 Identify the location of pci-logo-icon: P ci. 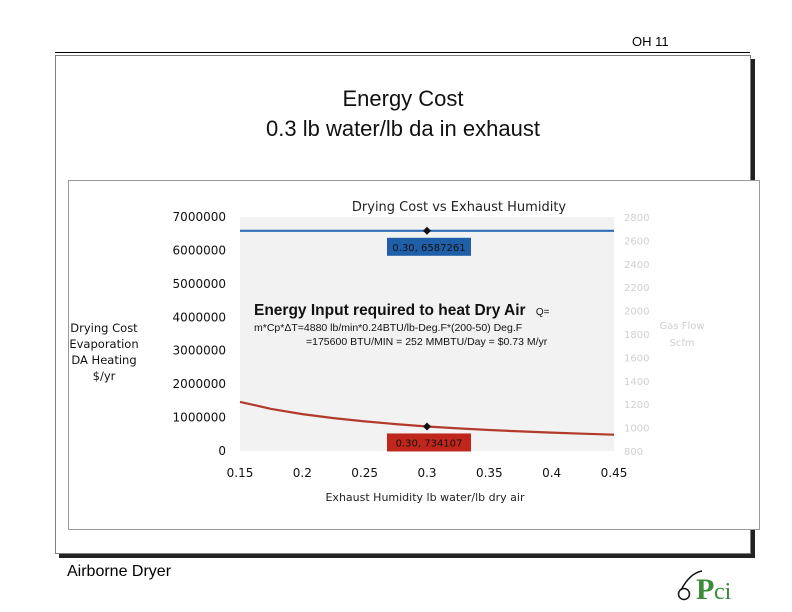
(704, 587).